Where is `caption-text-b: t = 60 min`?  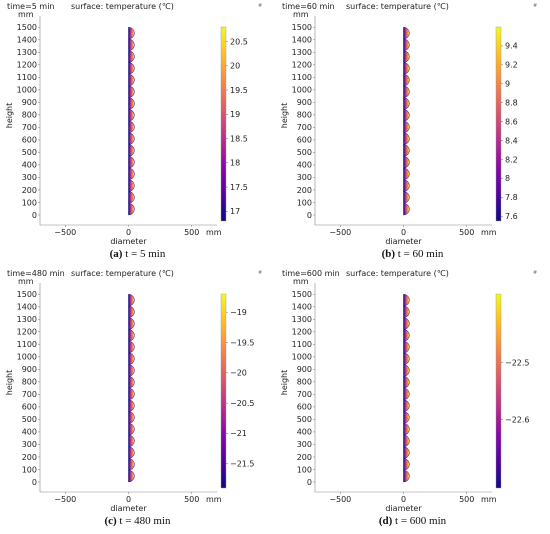 caption-text-b: t = 60 min is located at coordinates (419, 254).